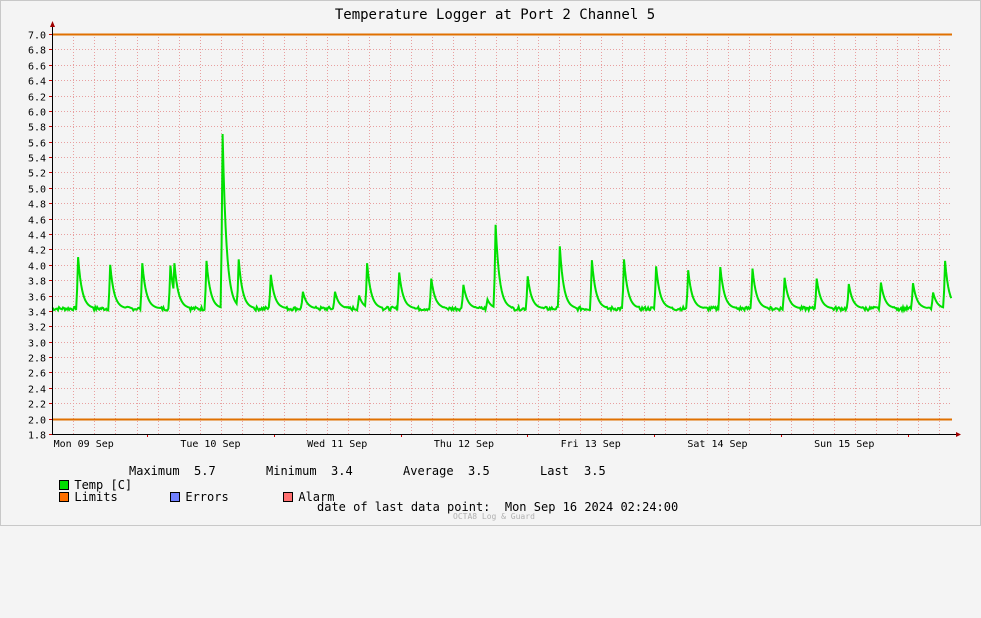  I want to click on errors-swatch, so click(175, 497).